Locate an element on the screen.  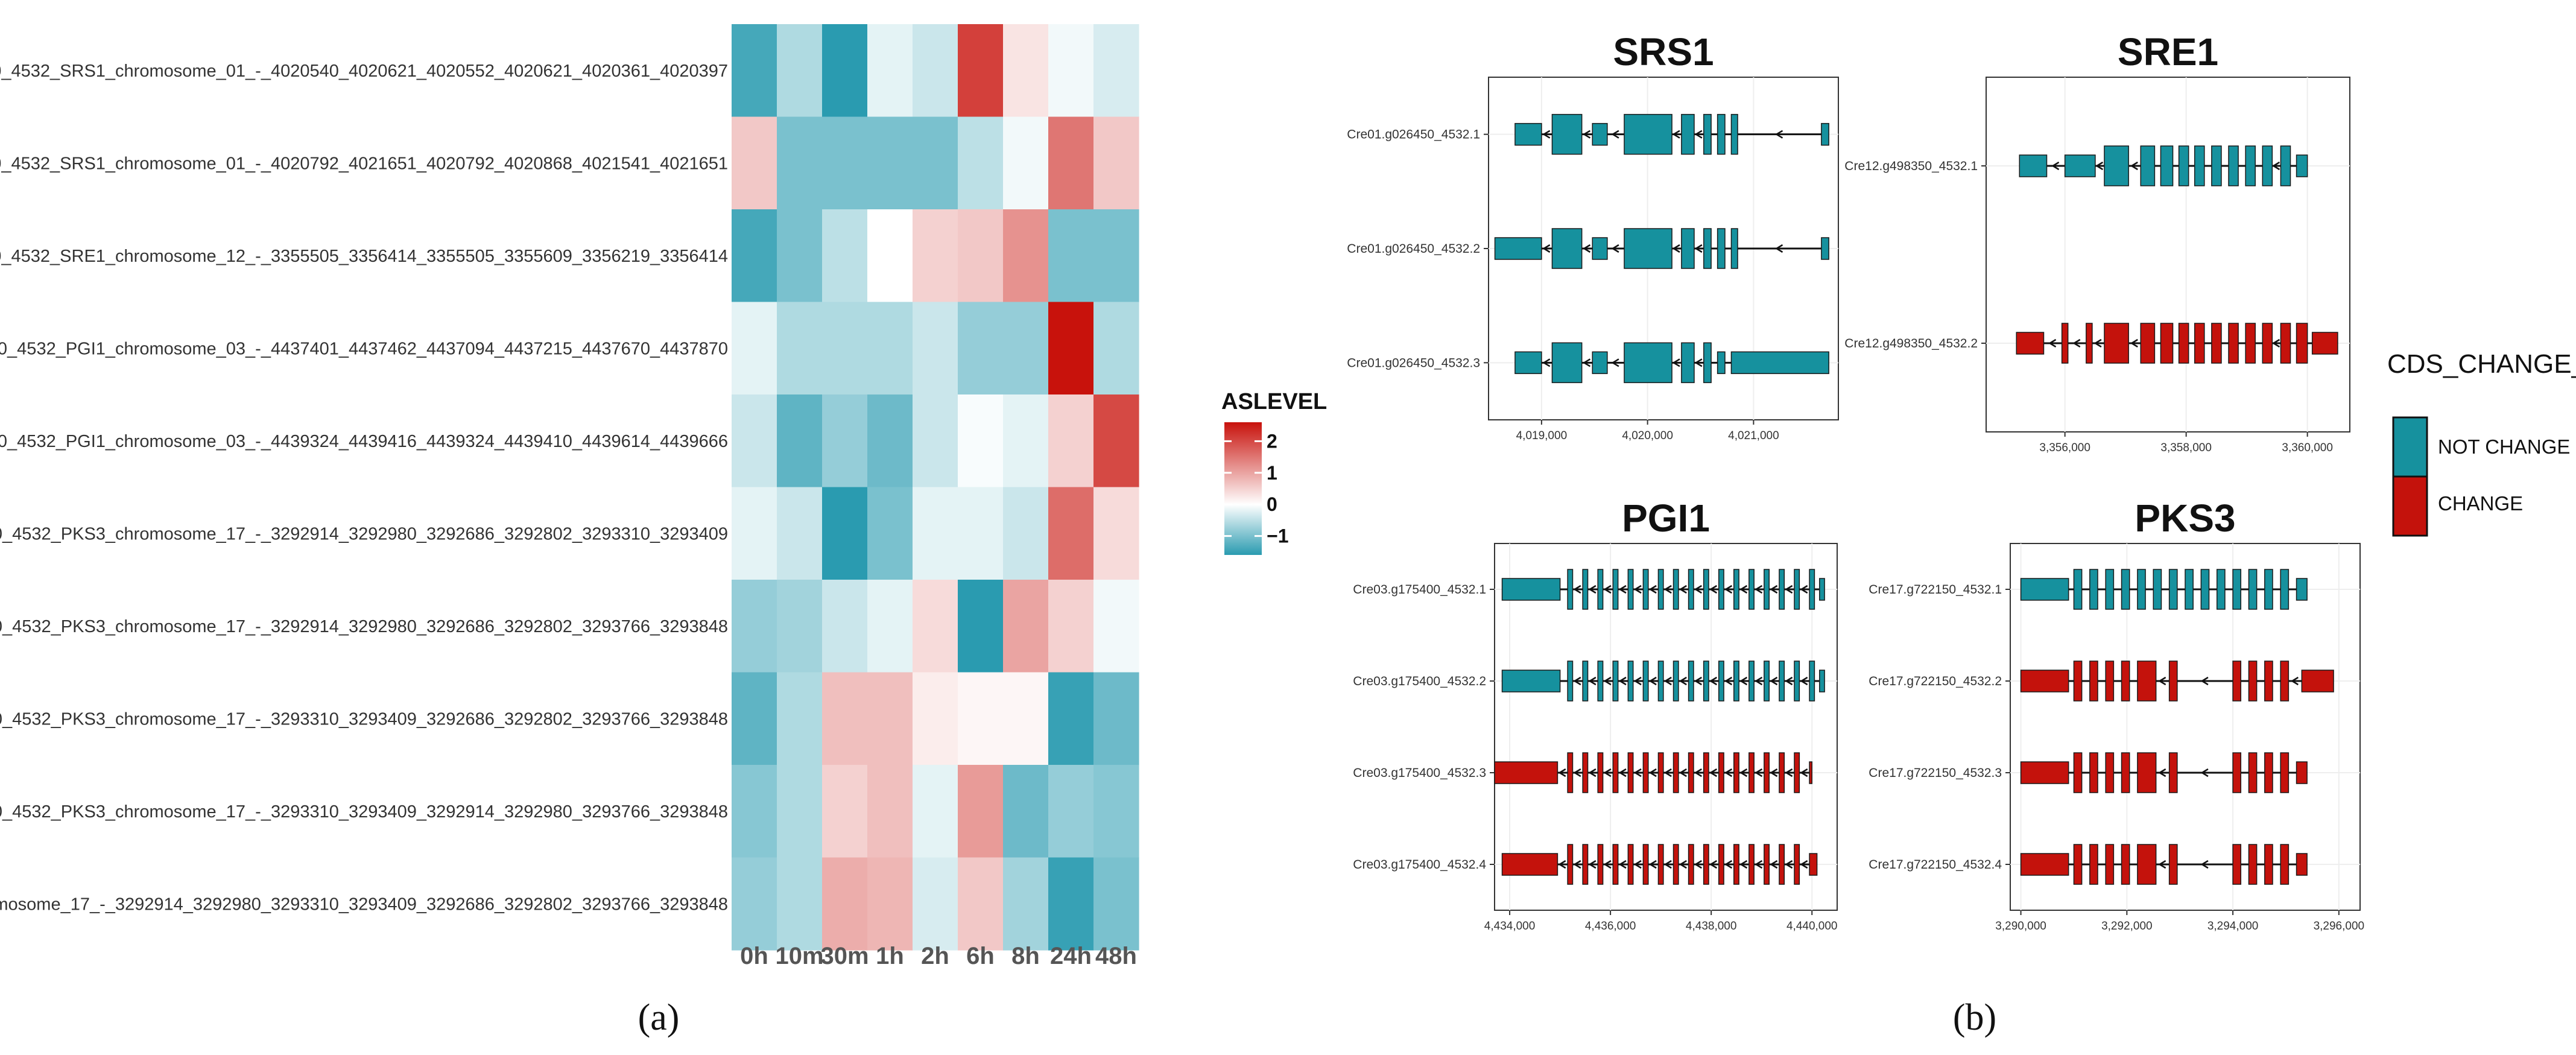
aslevel-tick-label: −1 is located at coordinates (1277, 536).